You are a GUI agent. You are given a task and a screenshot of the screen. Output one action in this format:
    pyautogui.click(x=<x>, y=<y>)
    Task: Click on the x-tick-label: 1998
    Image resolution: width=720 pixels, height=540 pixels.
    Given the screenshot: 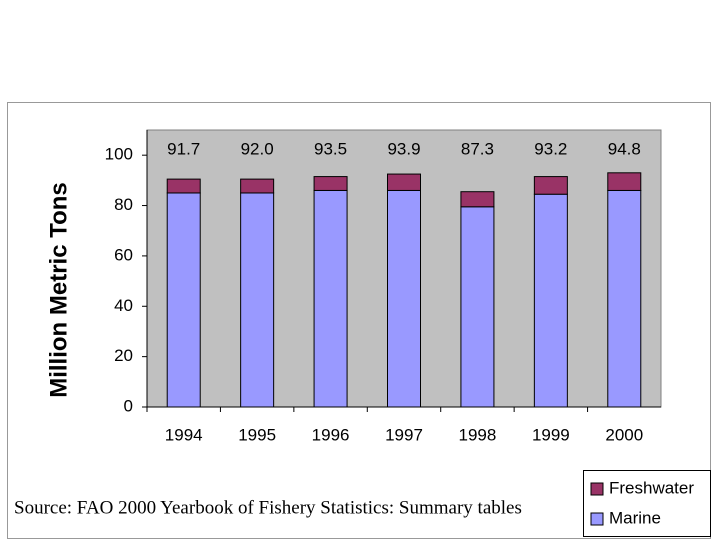 What is the action you would take?
    pyautogui.click(x=478, y=434)
    